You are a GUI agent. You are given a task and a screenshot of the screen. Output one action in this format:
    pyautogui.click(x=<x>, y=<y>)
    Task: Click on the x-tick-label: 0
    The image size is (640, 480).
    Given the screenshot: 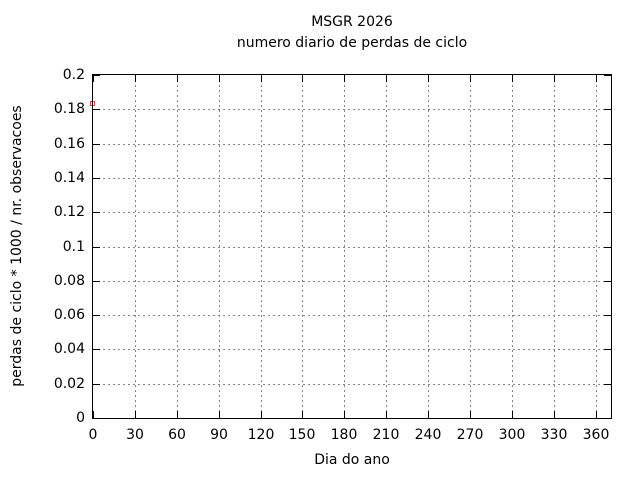 What is the action you would take?
    pyautogui.click(x=93, y=435)
    